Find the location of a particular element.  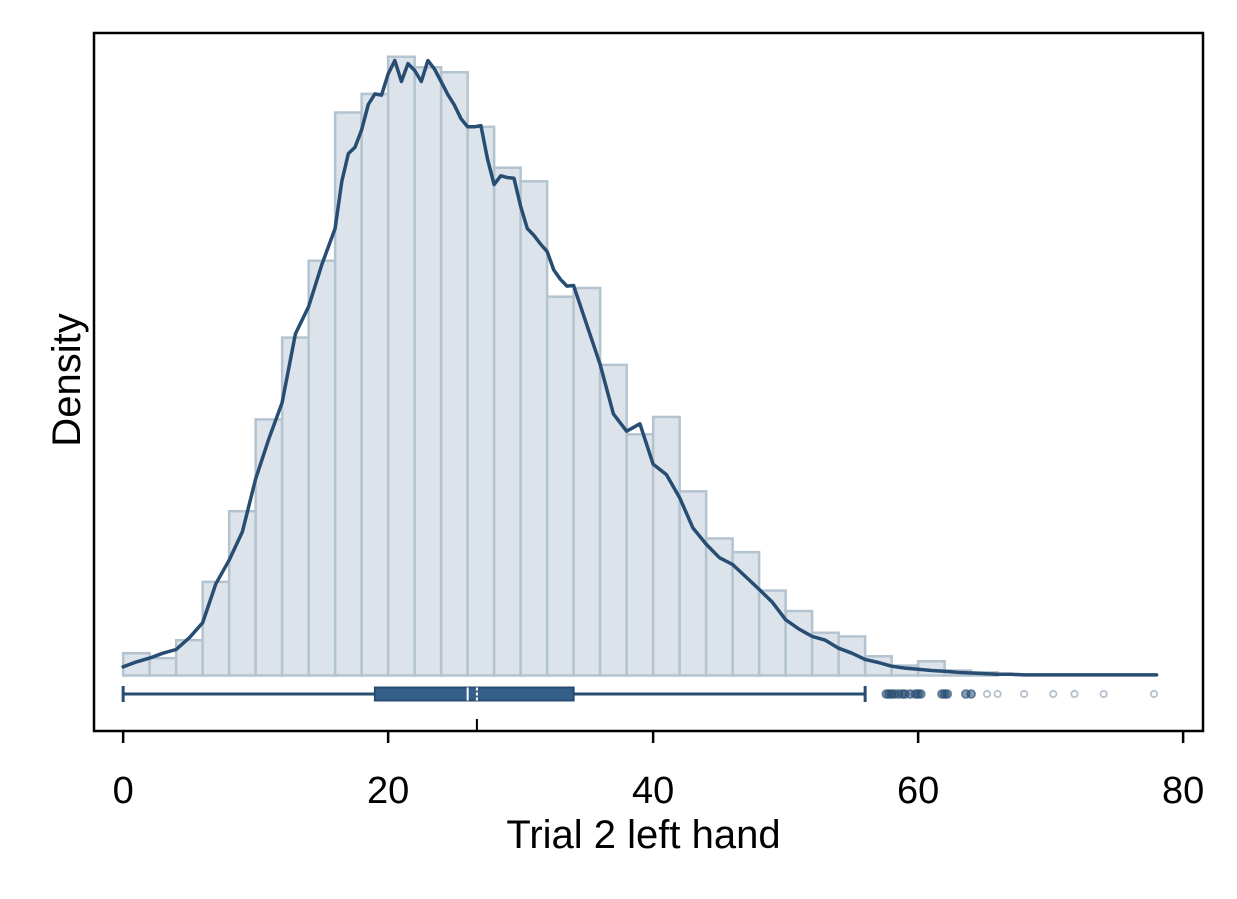

x-tick-label-60: 60 is located at coordinates (918, 791).